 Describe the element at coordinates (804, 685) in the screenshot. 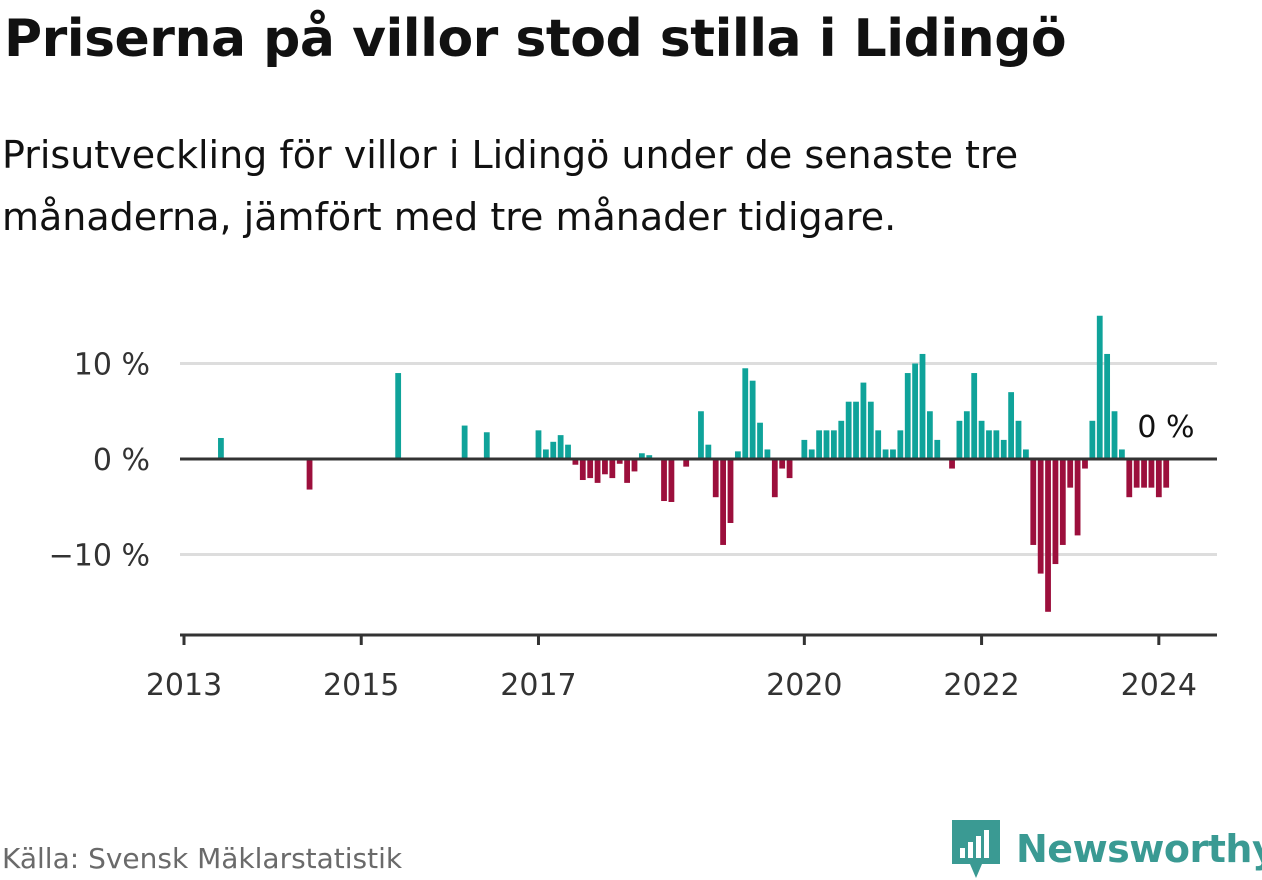

I see `x-tick-label: 2020` at that location.